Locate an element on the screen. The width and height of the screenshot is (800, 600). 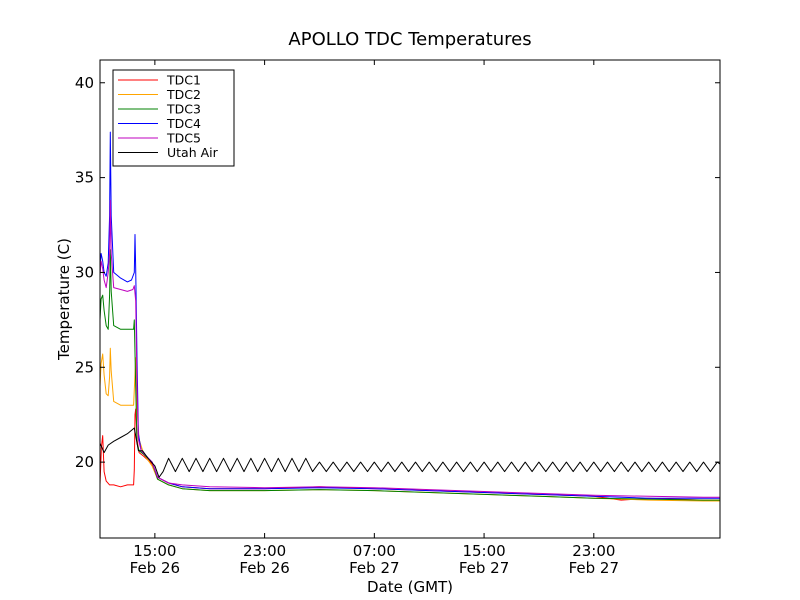
y-tick-label: 40 is located at coordinates (84, 83).